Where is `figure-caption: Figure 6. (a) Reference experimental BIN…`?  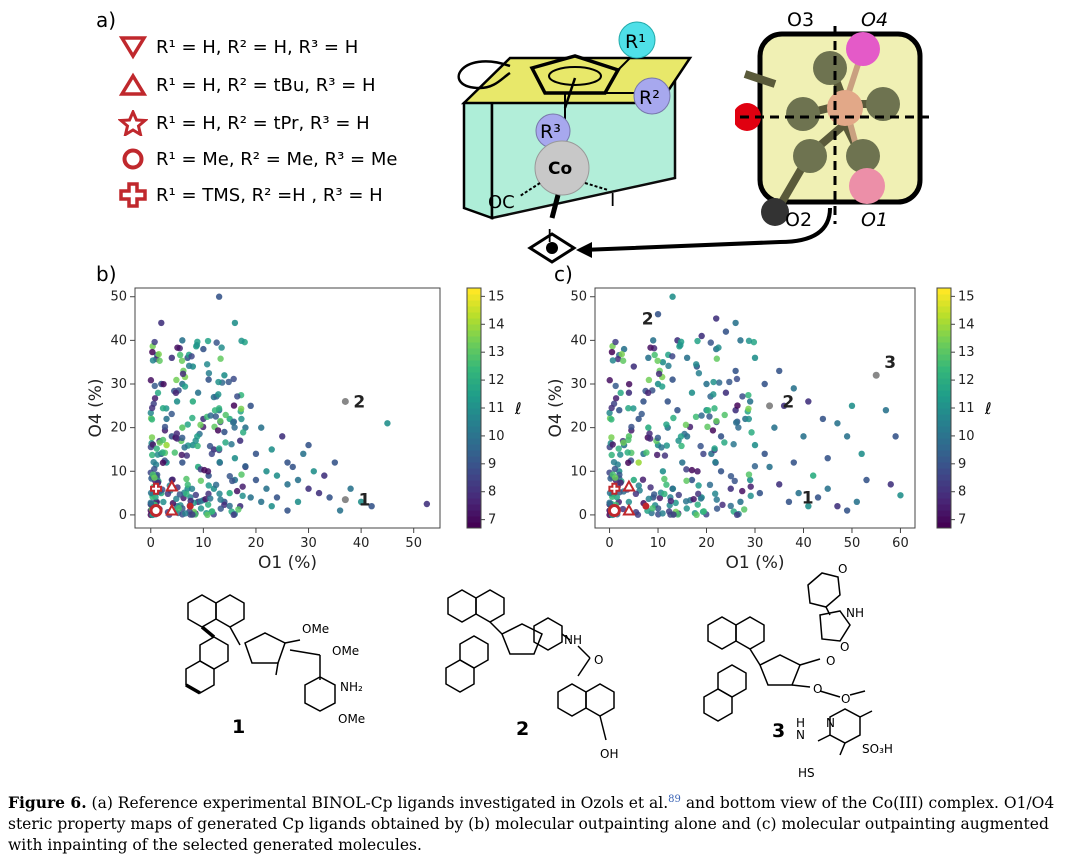
figure-caption: Figure 6. (a) Reference experimental BIN… is located at coordinates (541, 822).